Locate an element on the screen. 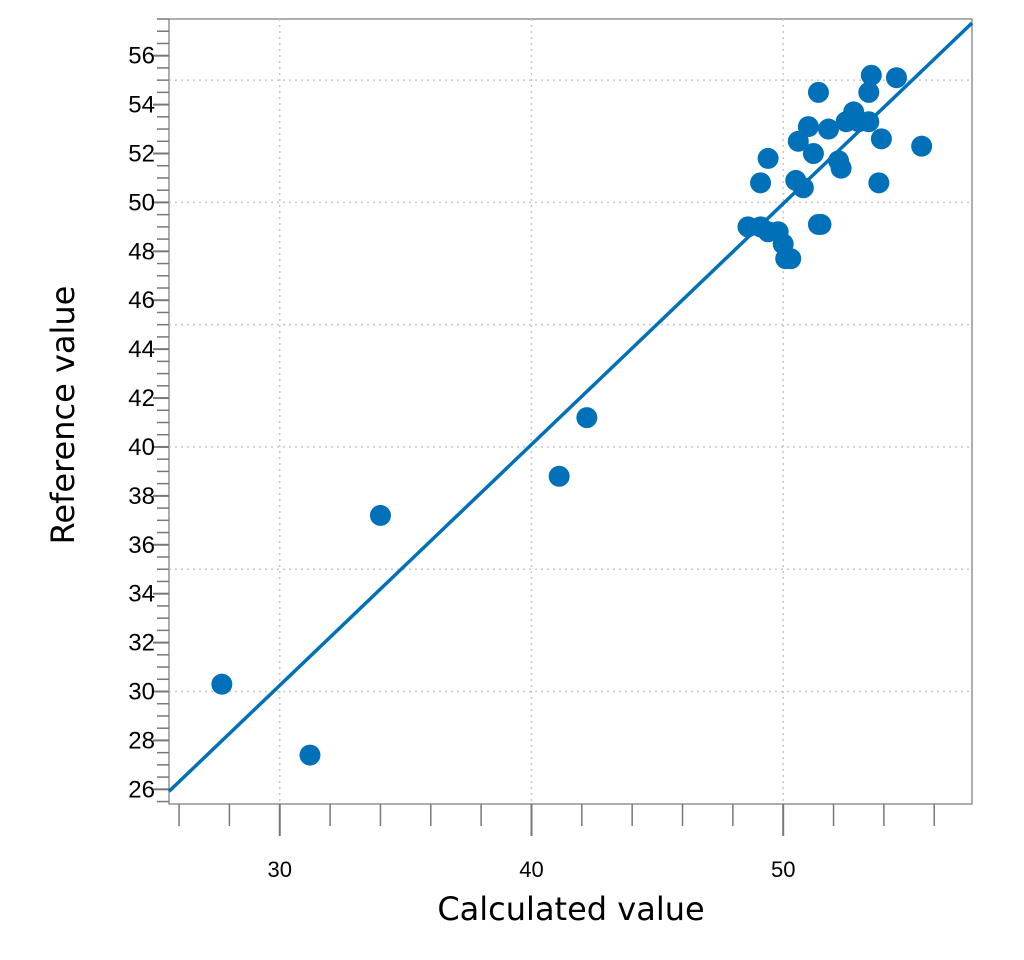  y-tick-label: 30 is located at coordinates (141, 692).